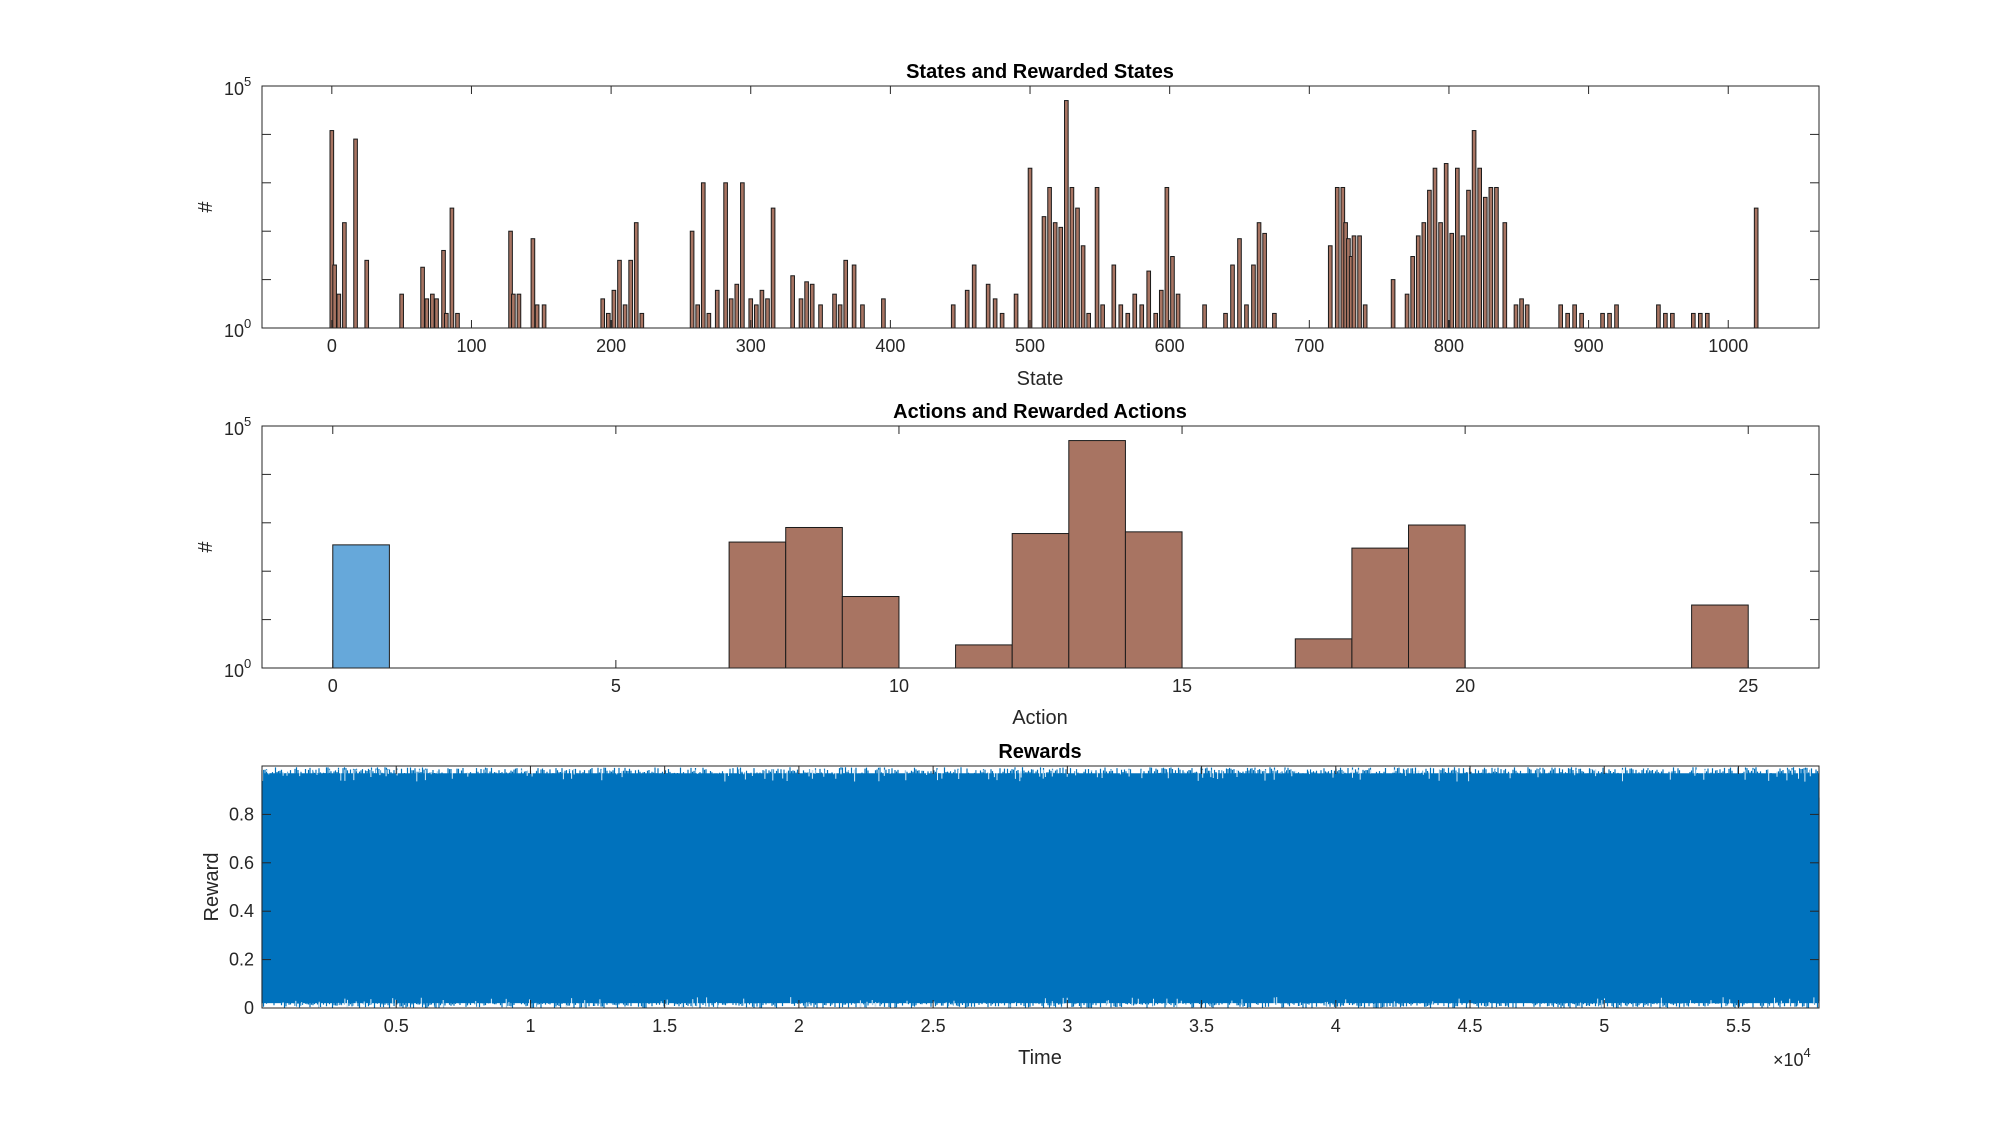 The image size is (2000, 1125). I want to click on actions-ylabel: #, so click(206, 547).